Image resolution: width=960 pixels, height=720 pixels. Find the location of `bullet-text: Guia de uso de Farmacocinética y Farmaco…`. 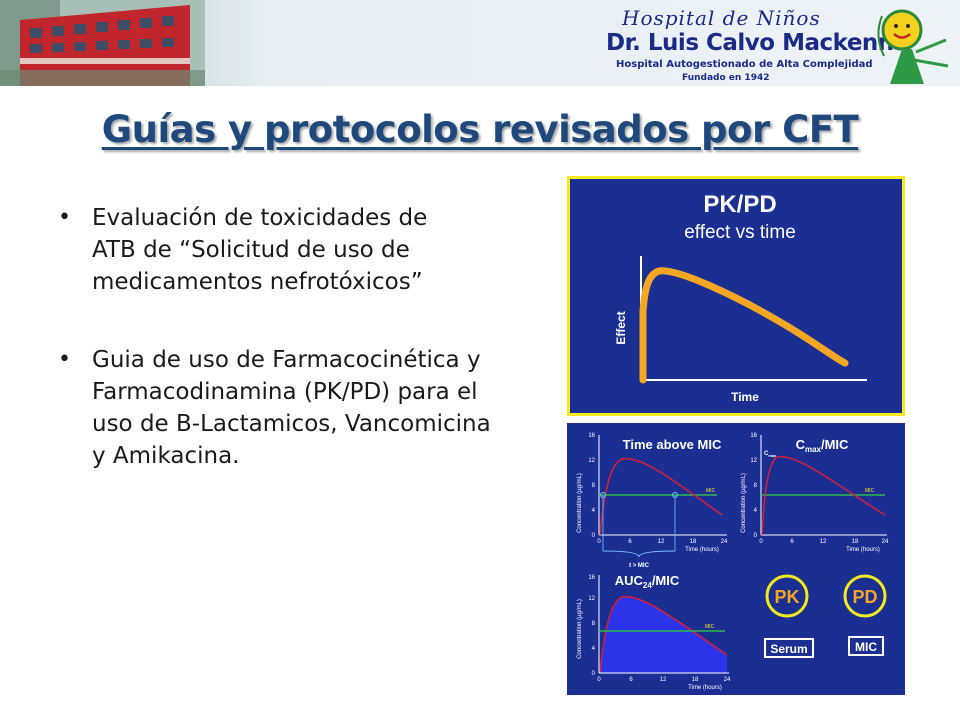

bullet-text: Guia de uso de Farmacocinética y Farmaco… is located at coordinates (291, 408).